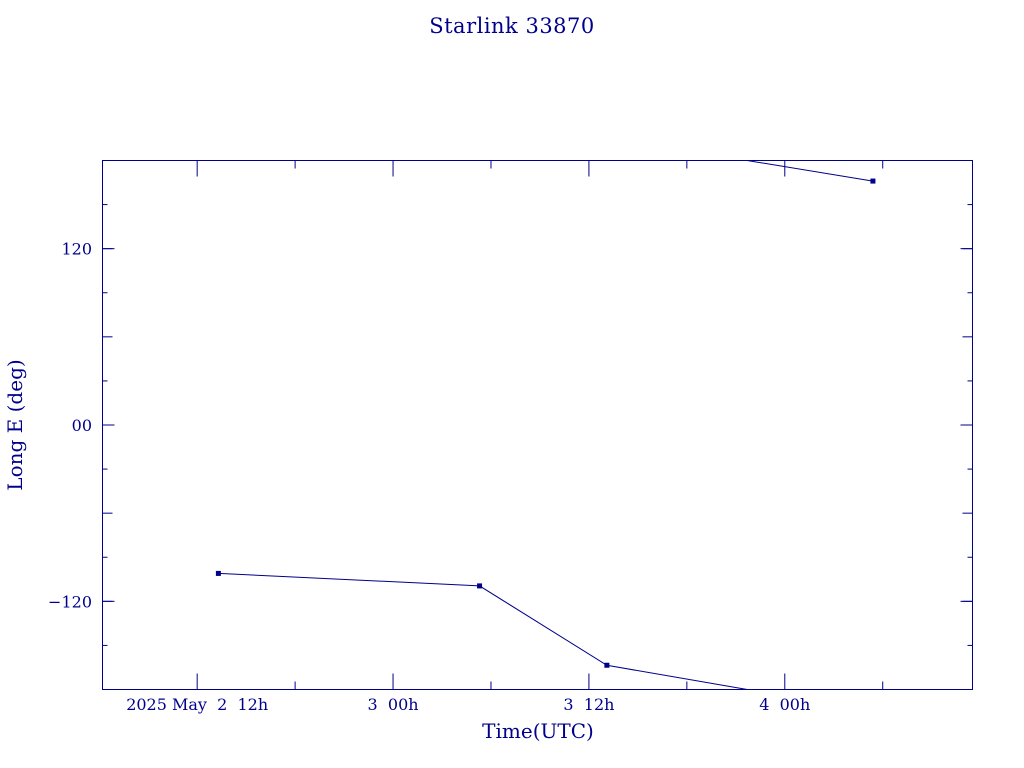  Describe the element at coordinates (76, 249) in the screenshot. I see `y-tick-label: 120` at that location.